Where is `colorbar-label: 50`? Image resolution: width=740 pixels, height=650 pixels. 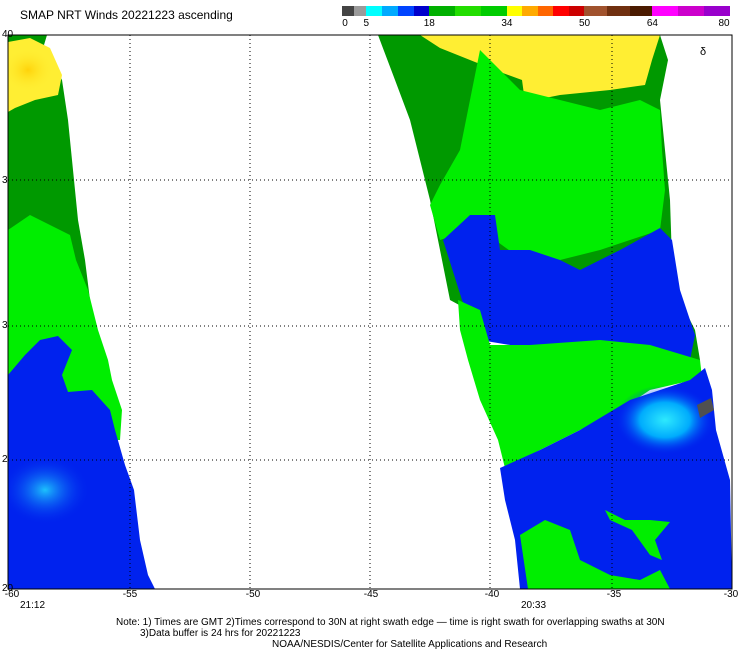 colorbar-label: 50 is located at coordinates (584, 23).